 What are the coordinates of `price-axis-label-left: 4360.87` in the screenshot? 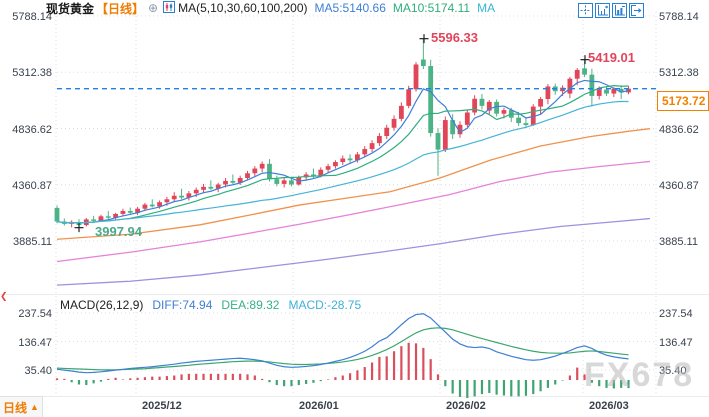 It's located at (32, 185).